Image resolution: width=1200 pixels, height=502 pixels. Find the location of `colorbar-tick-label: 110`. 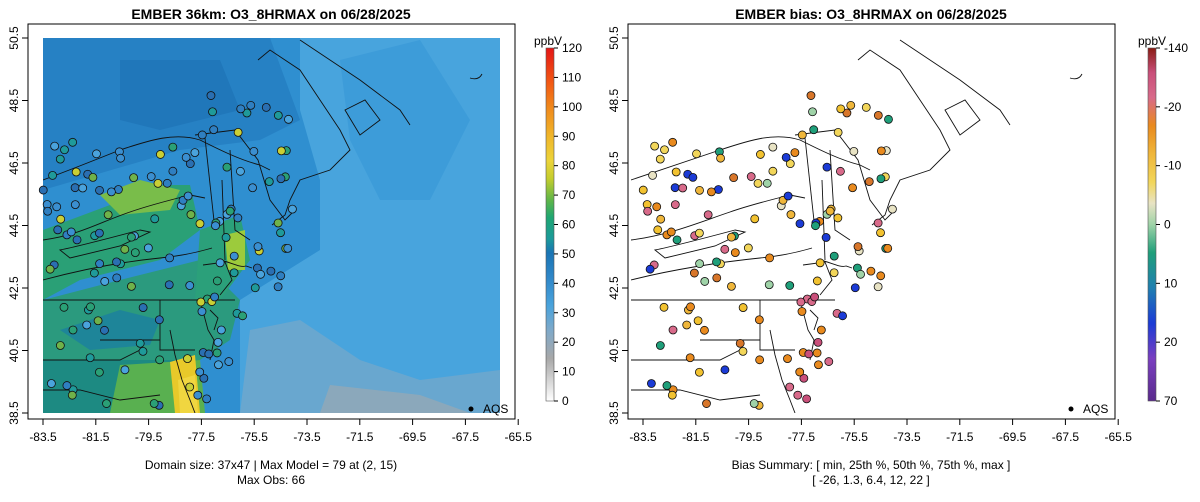

colorbar-tick-label: 110 is located at coordinates (571, 77).